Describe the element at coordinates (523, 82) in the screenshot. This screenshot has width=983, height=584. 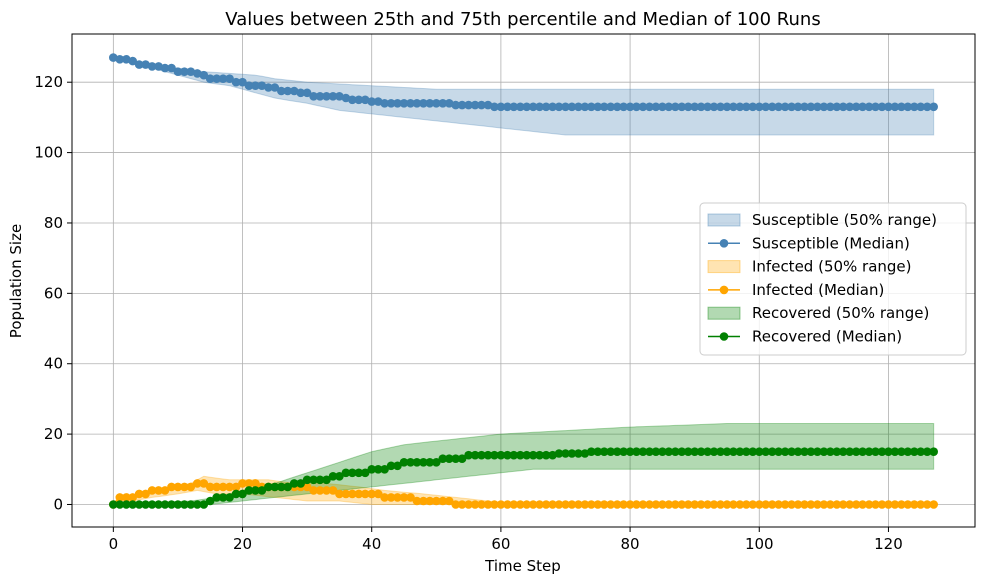
I see `susceptible-median` at that location.